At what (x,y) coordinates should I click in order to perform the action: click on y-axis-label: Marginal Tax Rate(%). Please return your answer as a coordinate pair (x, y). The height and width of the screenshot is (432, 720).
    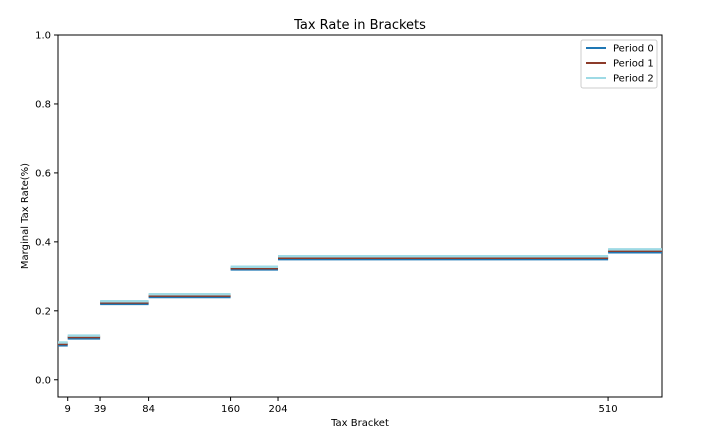
    Looking at the image, I should click on (25, 216).